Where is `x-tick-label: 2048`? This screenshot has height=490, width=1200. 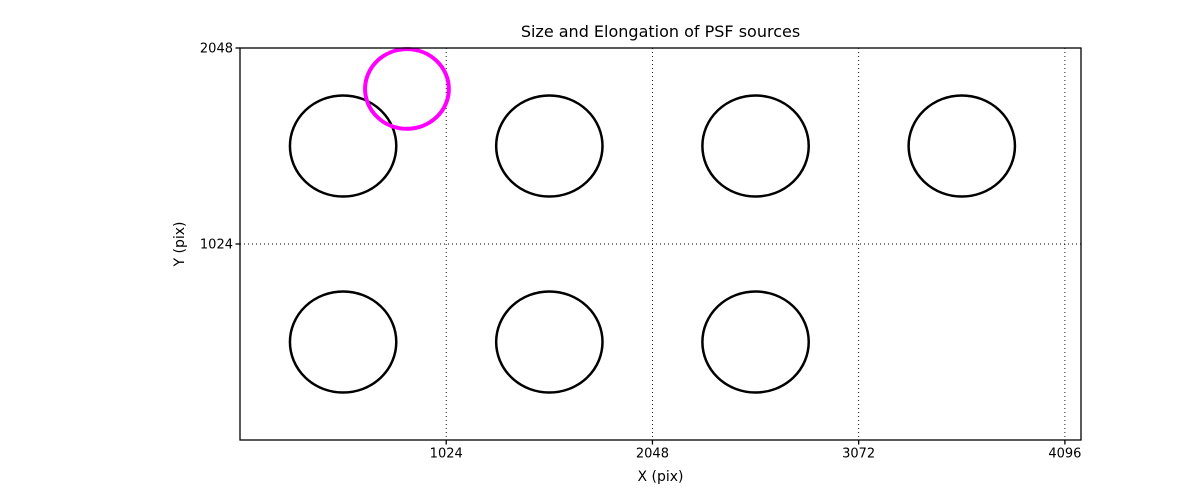
x-tick-label: 2048 is located at coordinates (652, 454).